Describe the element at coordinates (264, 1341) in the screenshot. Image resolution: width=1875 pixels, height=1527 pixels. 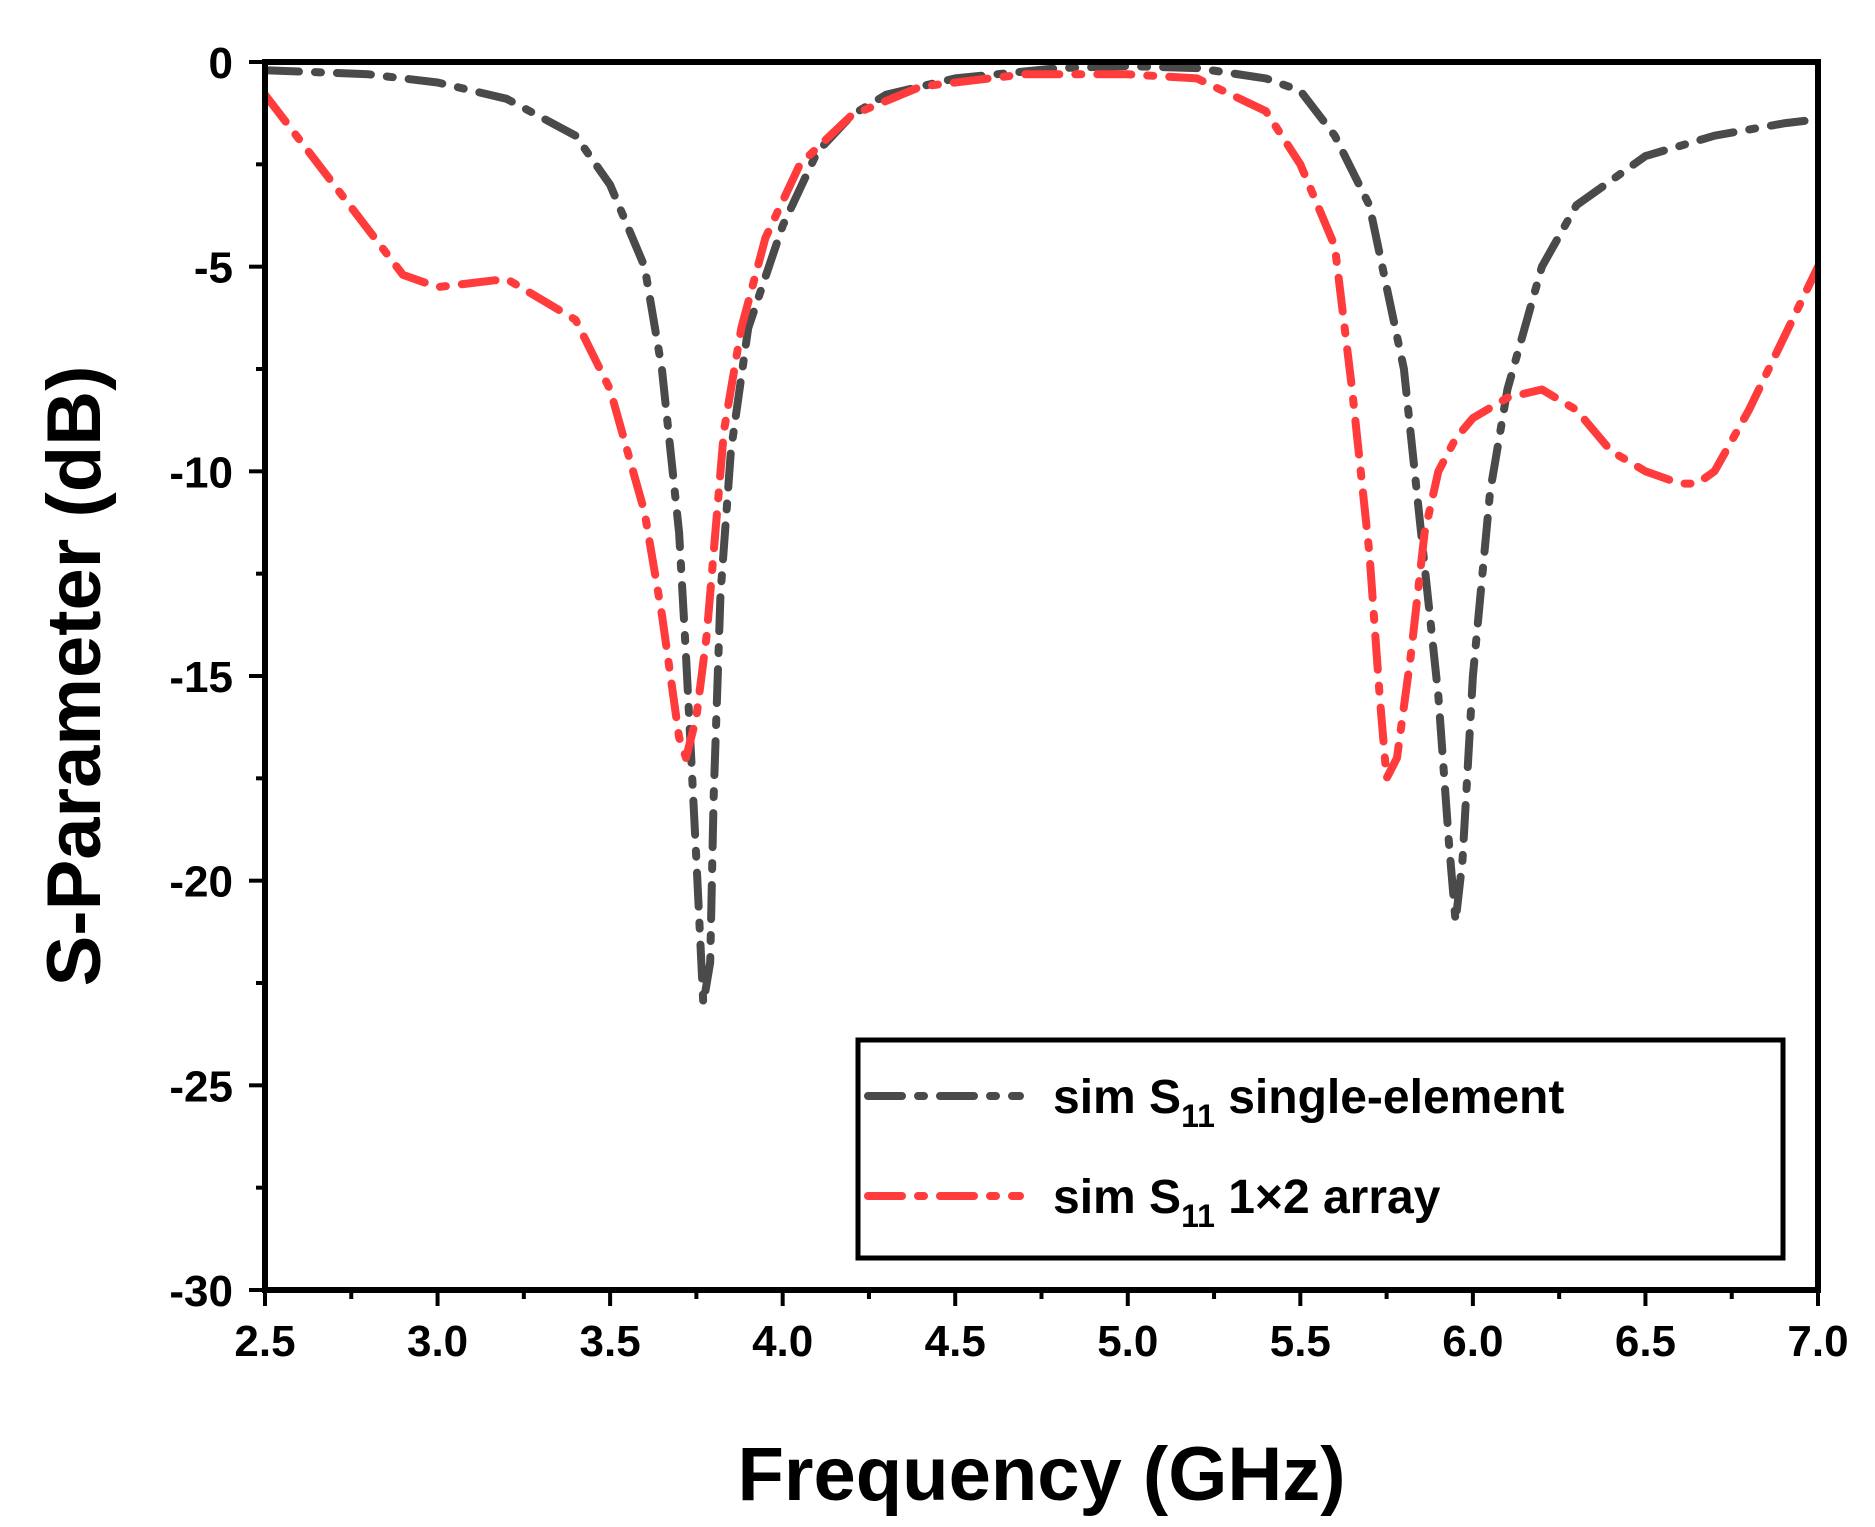
I see `x-tick-label: 2.5` at that location.